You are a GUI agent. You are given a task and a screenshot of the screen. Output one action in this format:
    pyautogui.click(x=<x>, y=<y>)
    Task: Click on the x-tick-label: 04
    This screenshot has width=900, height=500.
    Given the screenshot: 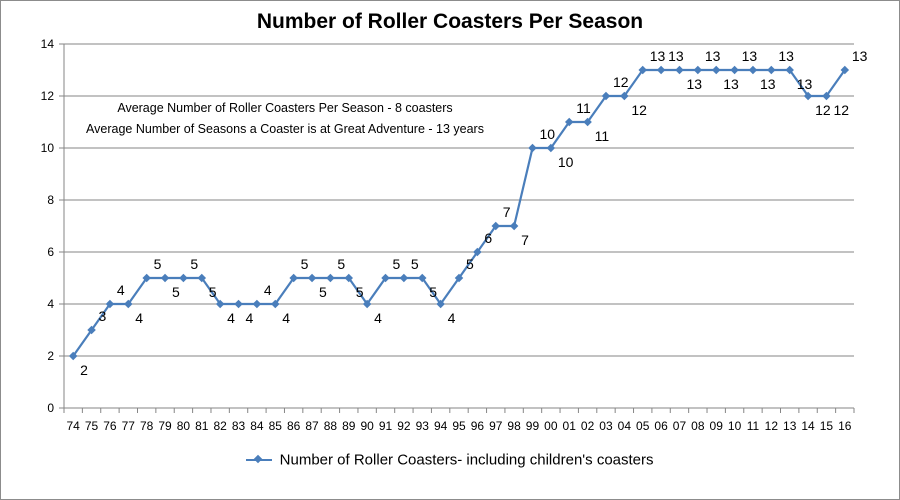 What is the action you would take?
    pyautogui.click(x=625, y=426)
    